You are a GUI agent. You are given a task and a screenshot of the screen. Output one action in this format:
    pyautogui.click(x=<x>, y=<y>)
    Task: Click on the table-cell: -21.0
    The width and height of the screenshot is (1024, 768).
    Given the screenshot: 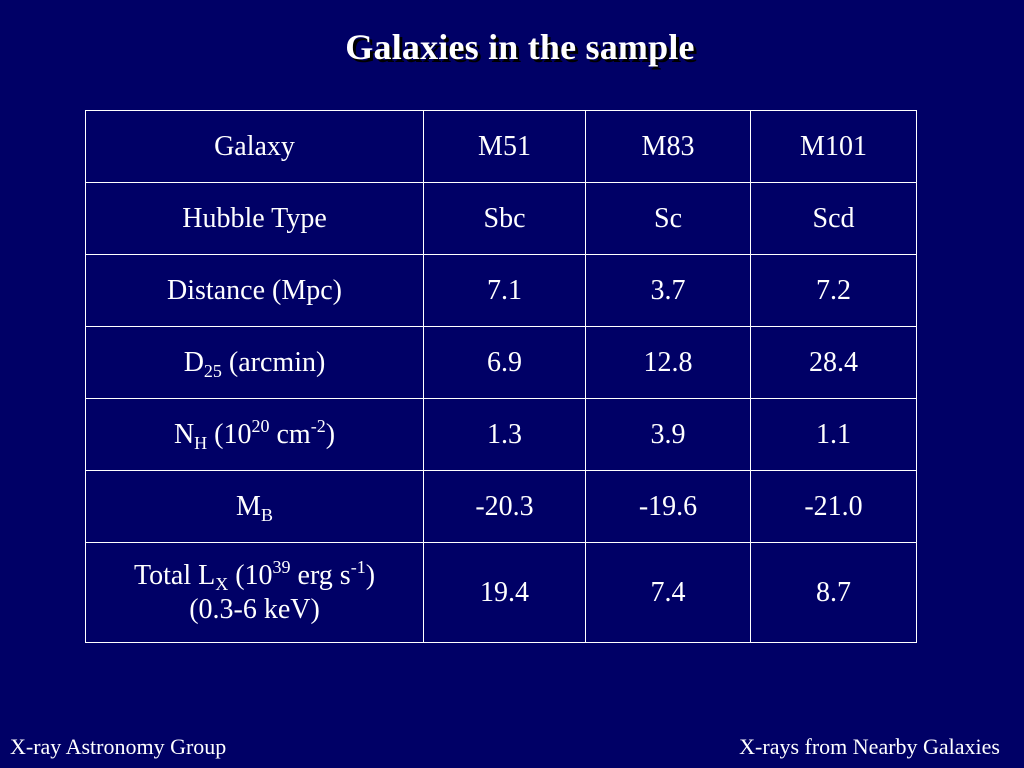 What is the action you would take?
    pyautogui.click(x=833, y=506)
    